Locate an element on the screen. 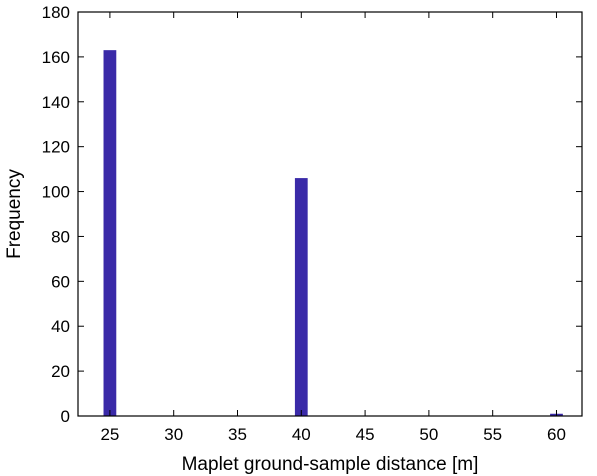 This screenshot has width=597, height=476. x-tick-label-30: 30 is located at coordinates (173, 434).